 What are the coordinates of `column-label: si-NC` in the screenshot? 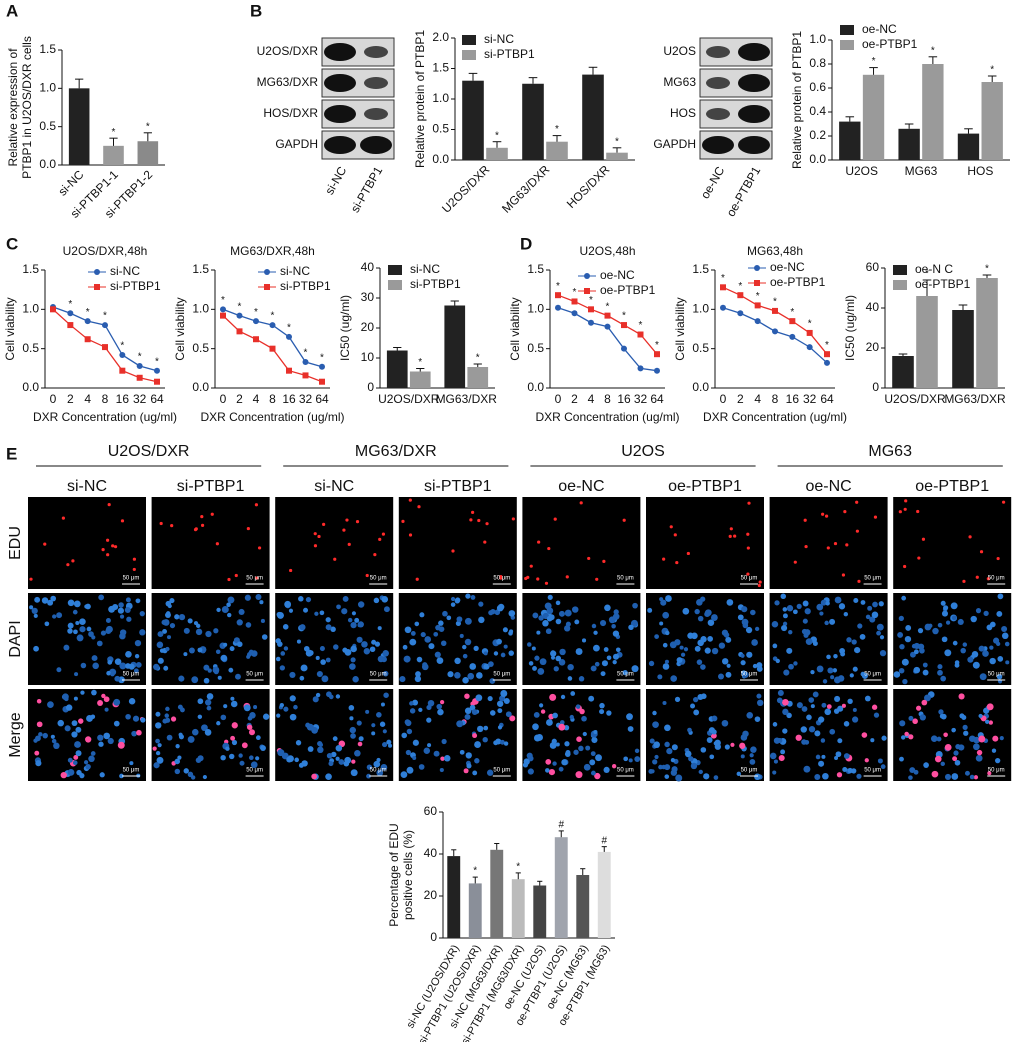 It's located at (87, 486).